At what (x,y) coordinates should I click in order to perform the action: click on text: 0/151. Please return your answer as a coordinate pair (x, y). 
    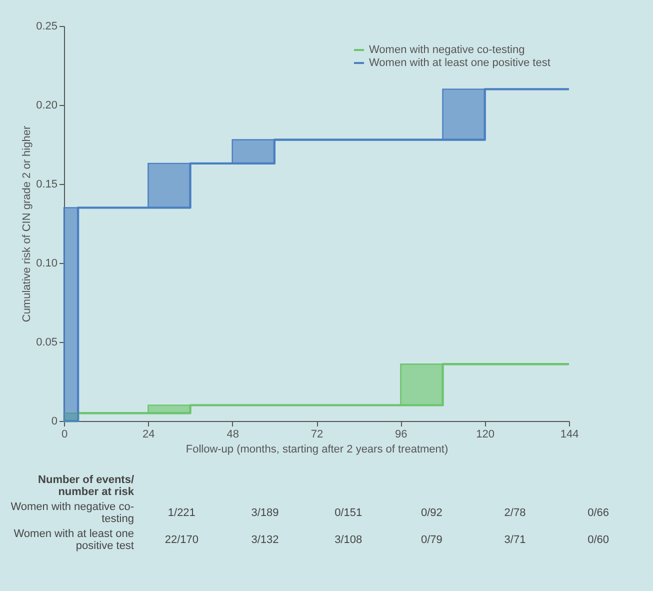
    Looking at the image, I should click on (349, 513).